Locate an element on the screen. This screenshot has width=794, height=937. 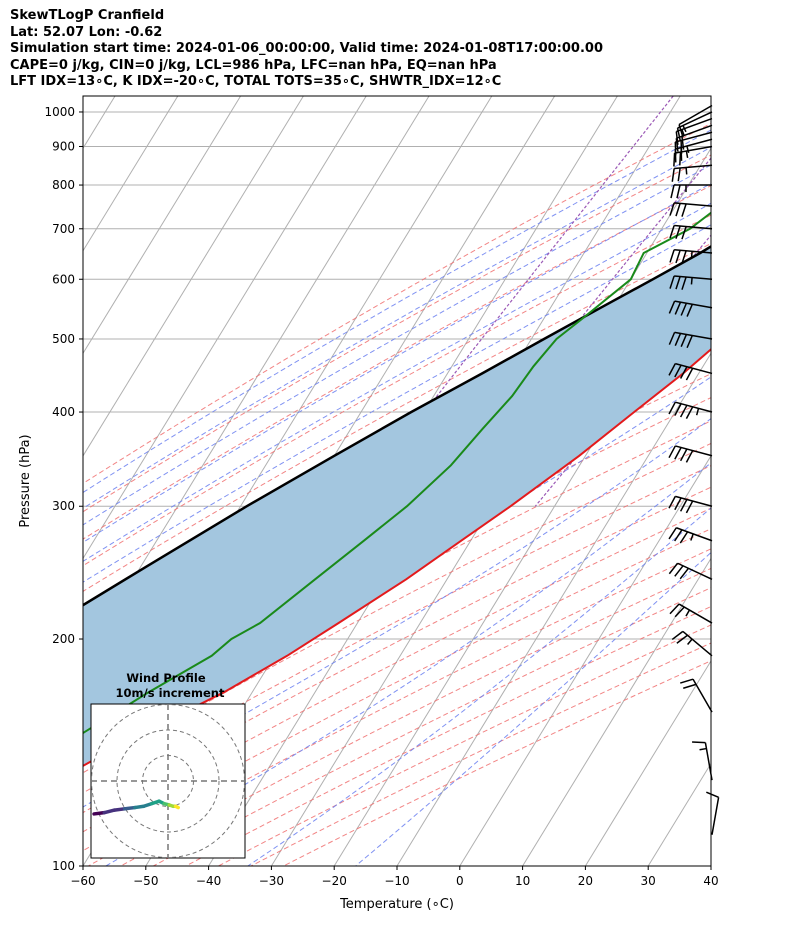
x-tick-label: −40 is located at coordinates (208, 881).